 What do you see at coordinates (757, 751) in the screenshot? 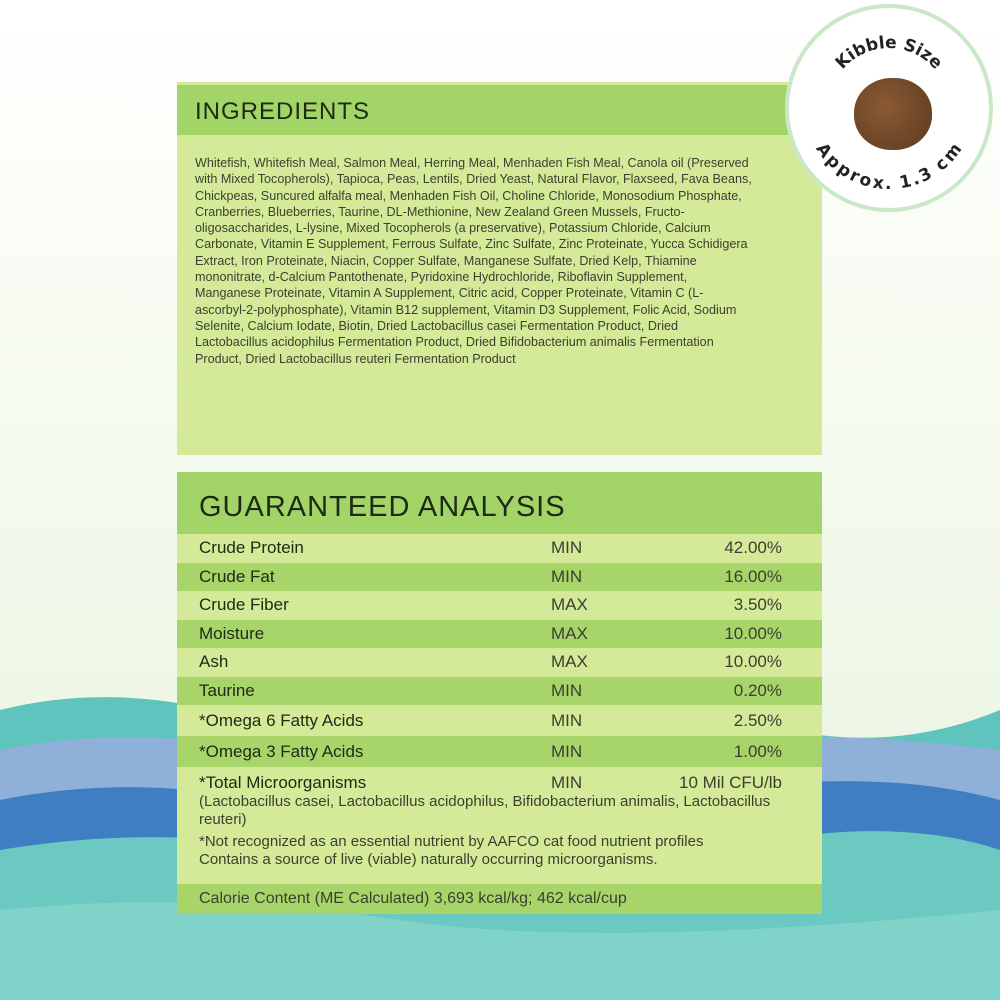
I see `nutrient-value: 1.00%` at bounding box center [757, 751].